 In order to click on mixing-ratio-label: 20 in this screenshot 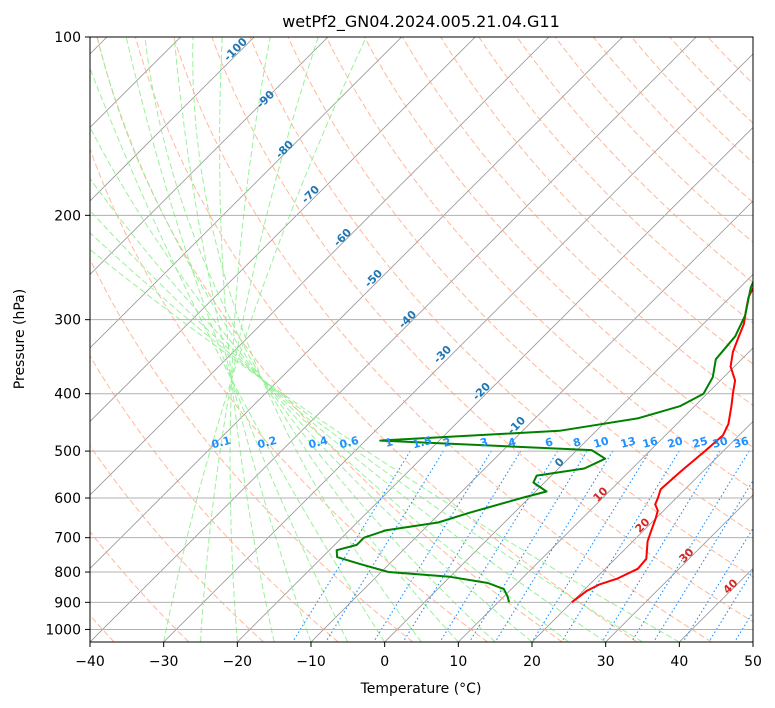, I will do `click(675, 442)`.